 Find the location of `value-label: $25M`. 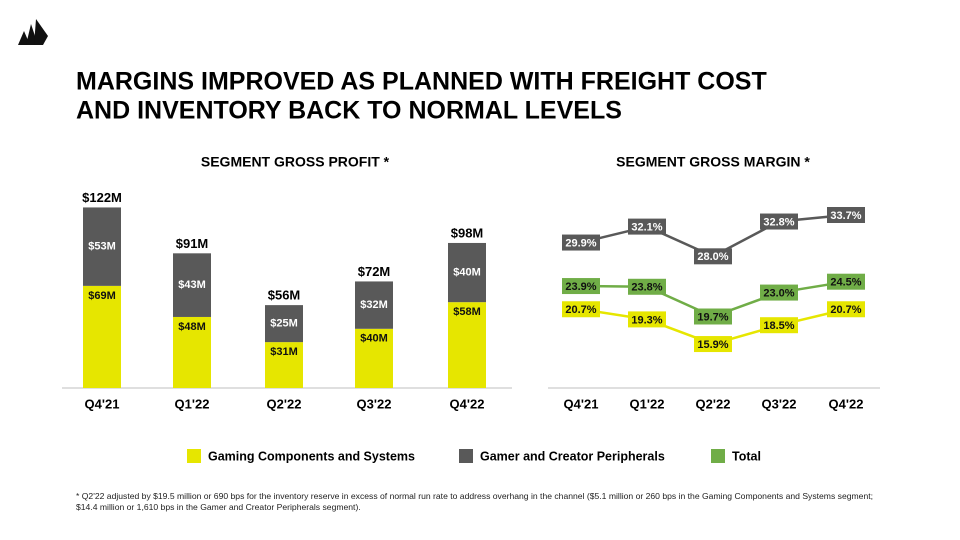

value-label: $25M is located at coordinates (284, 324).